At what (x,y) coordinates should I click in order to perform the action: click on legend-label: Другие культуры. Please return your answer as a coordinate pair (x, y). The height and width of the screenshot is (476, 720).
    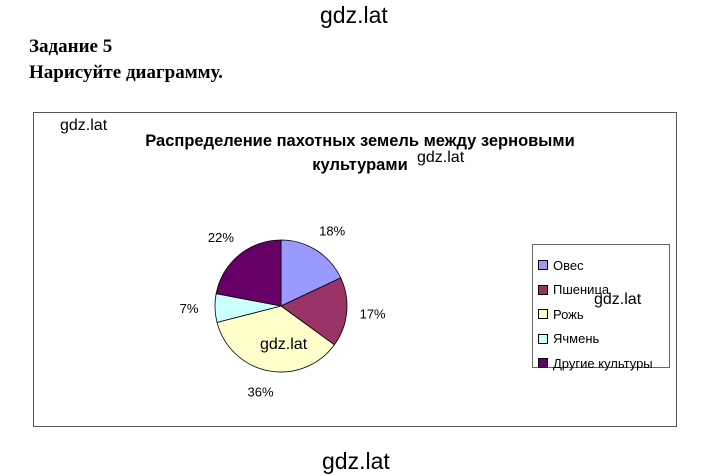
    Looking at the image, I should click on (603, 363).